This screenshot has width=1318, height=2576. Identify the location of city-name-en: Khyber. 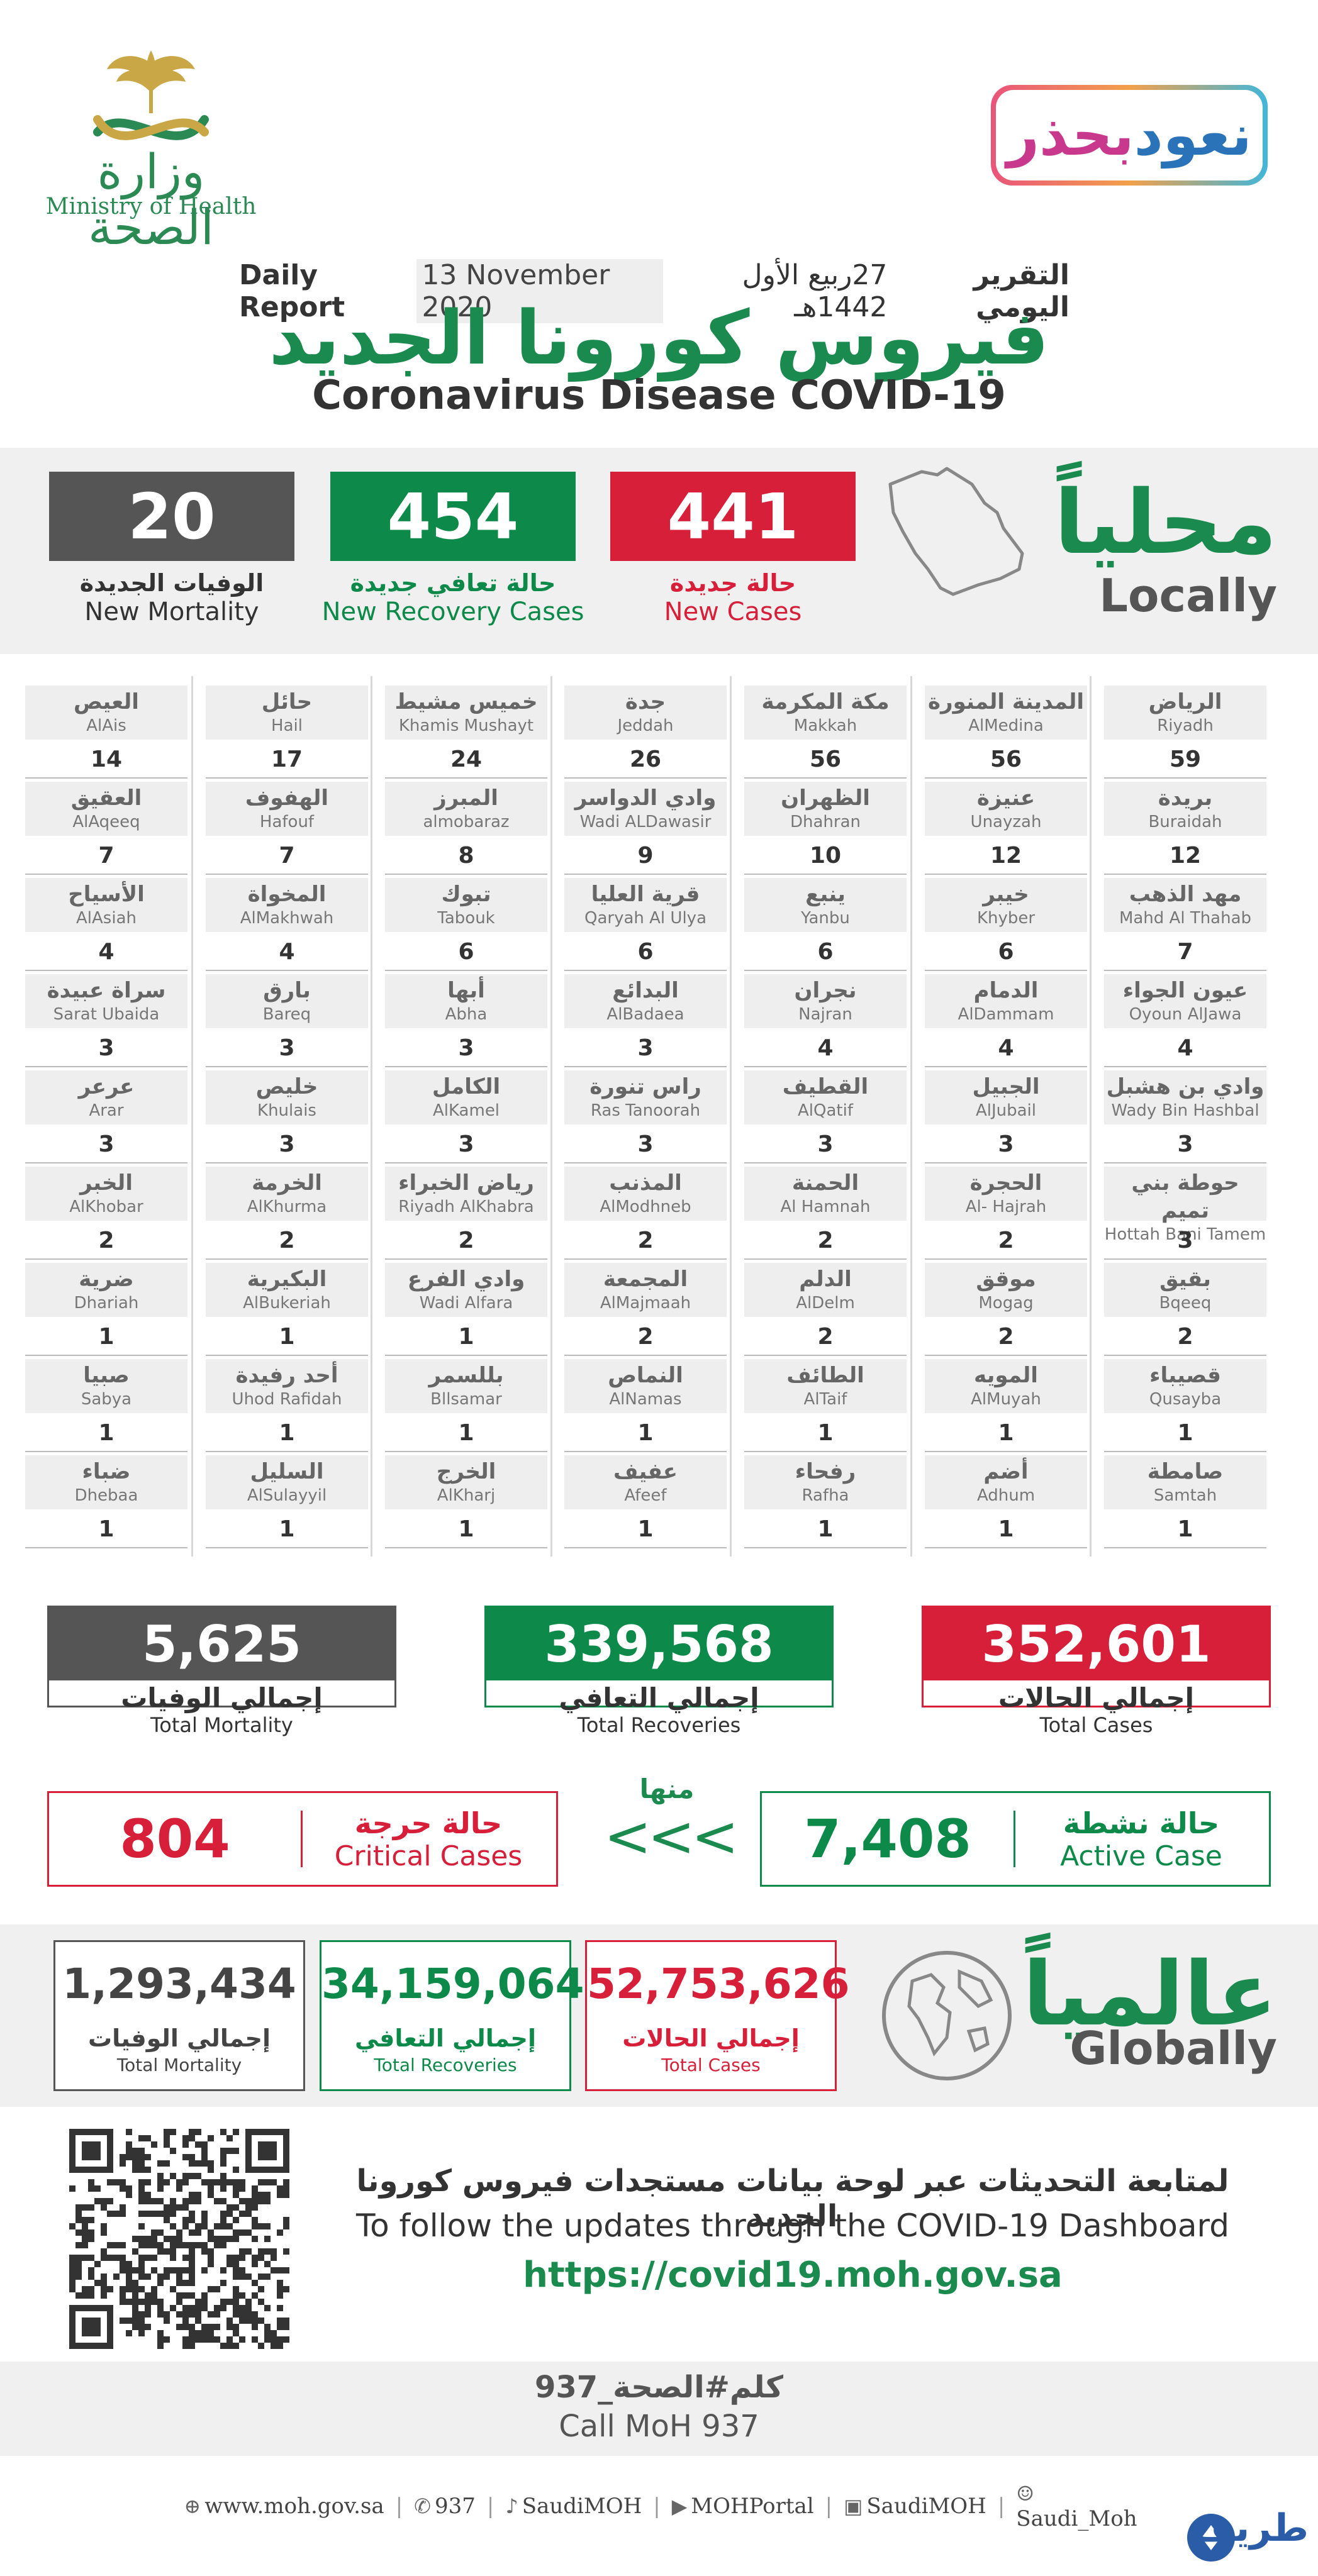
(1006, 918).